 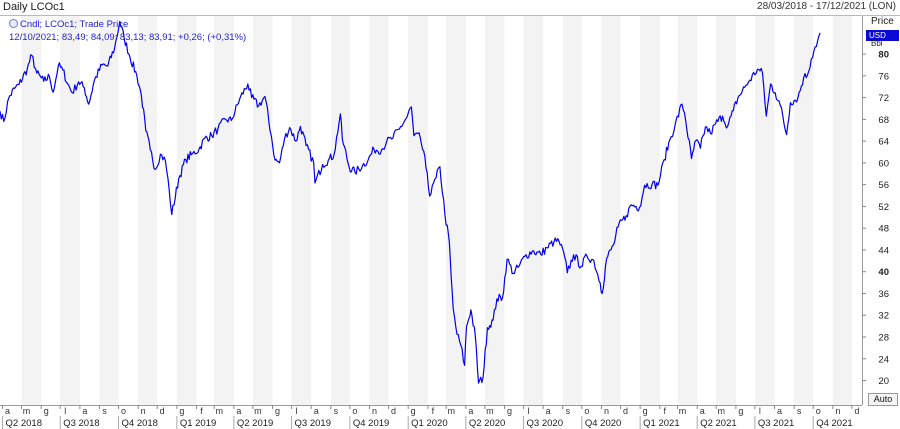 I want to click on quarter-label: Q3 2020, so click(x=545, y=423).